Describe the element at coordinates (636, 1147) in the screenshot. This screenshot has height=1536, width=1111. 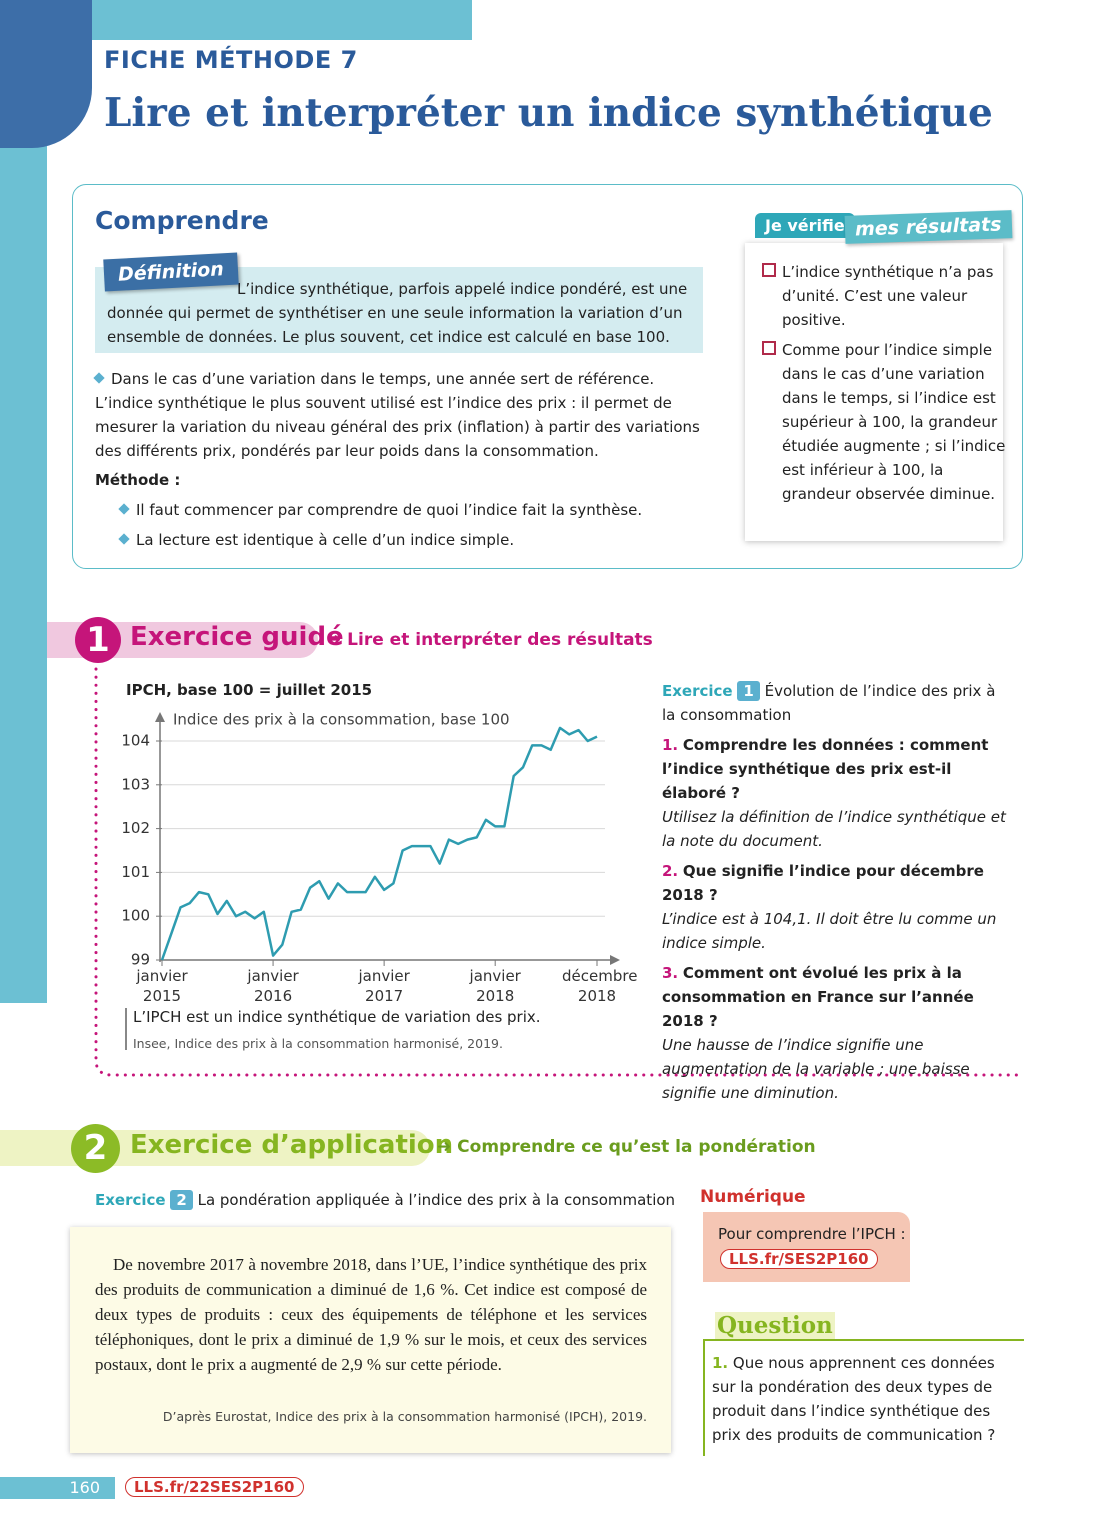
I see `ex2-subtitle-text: Comprendre ce qu’est la pondération` at that location.